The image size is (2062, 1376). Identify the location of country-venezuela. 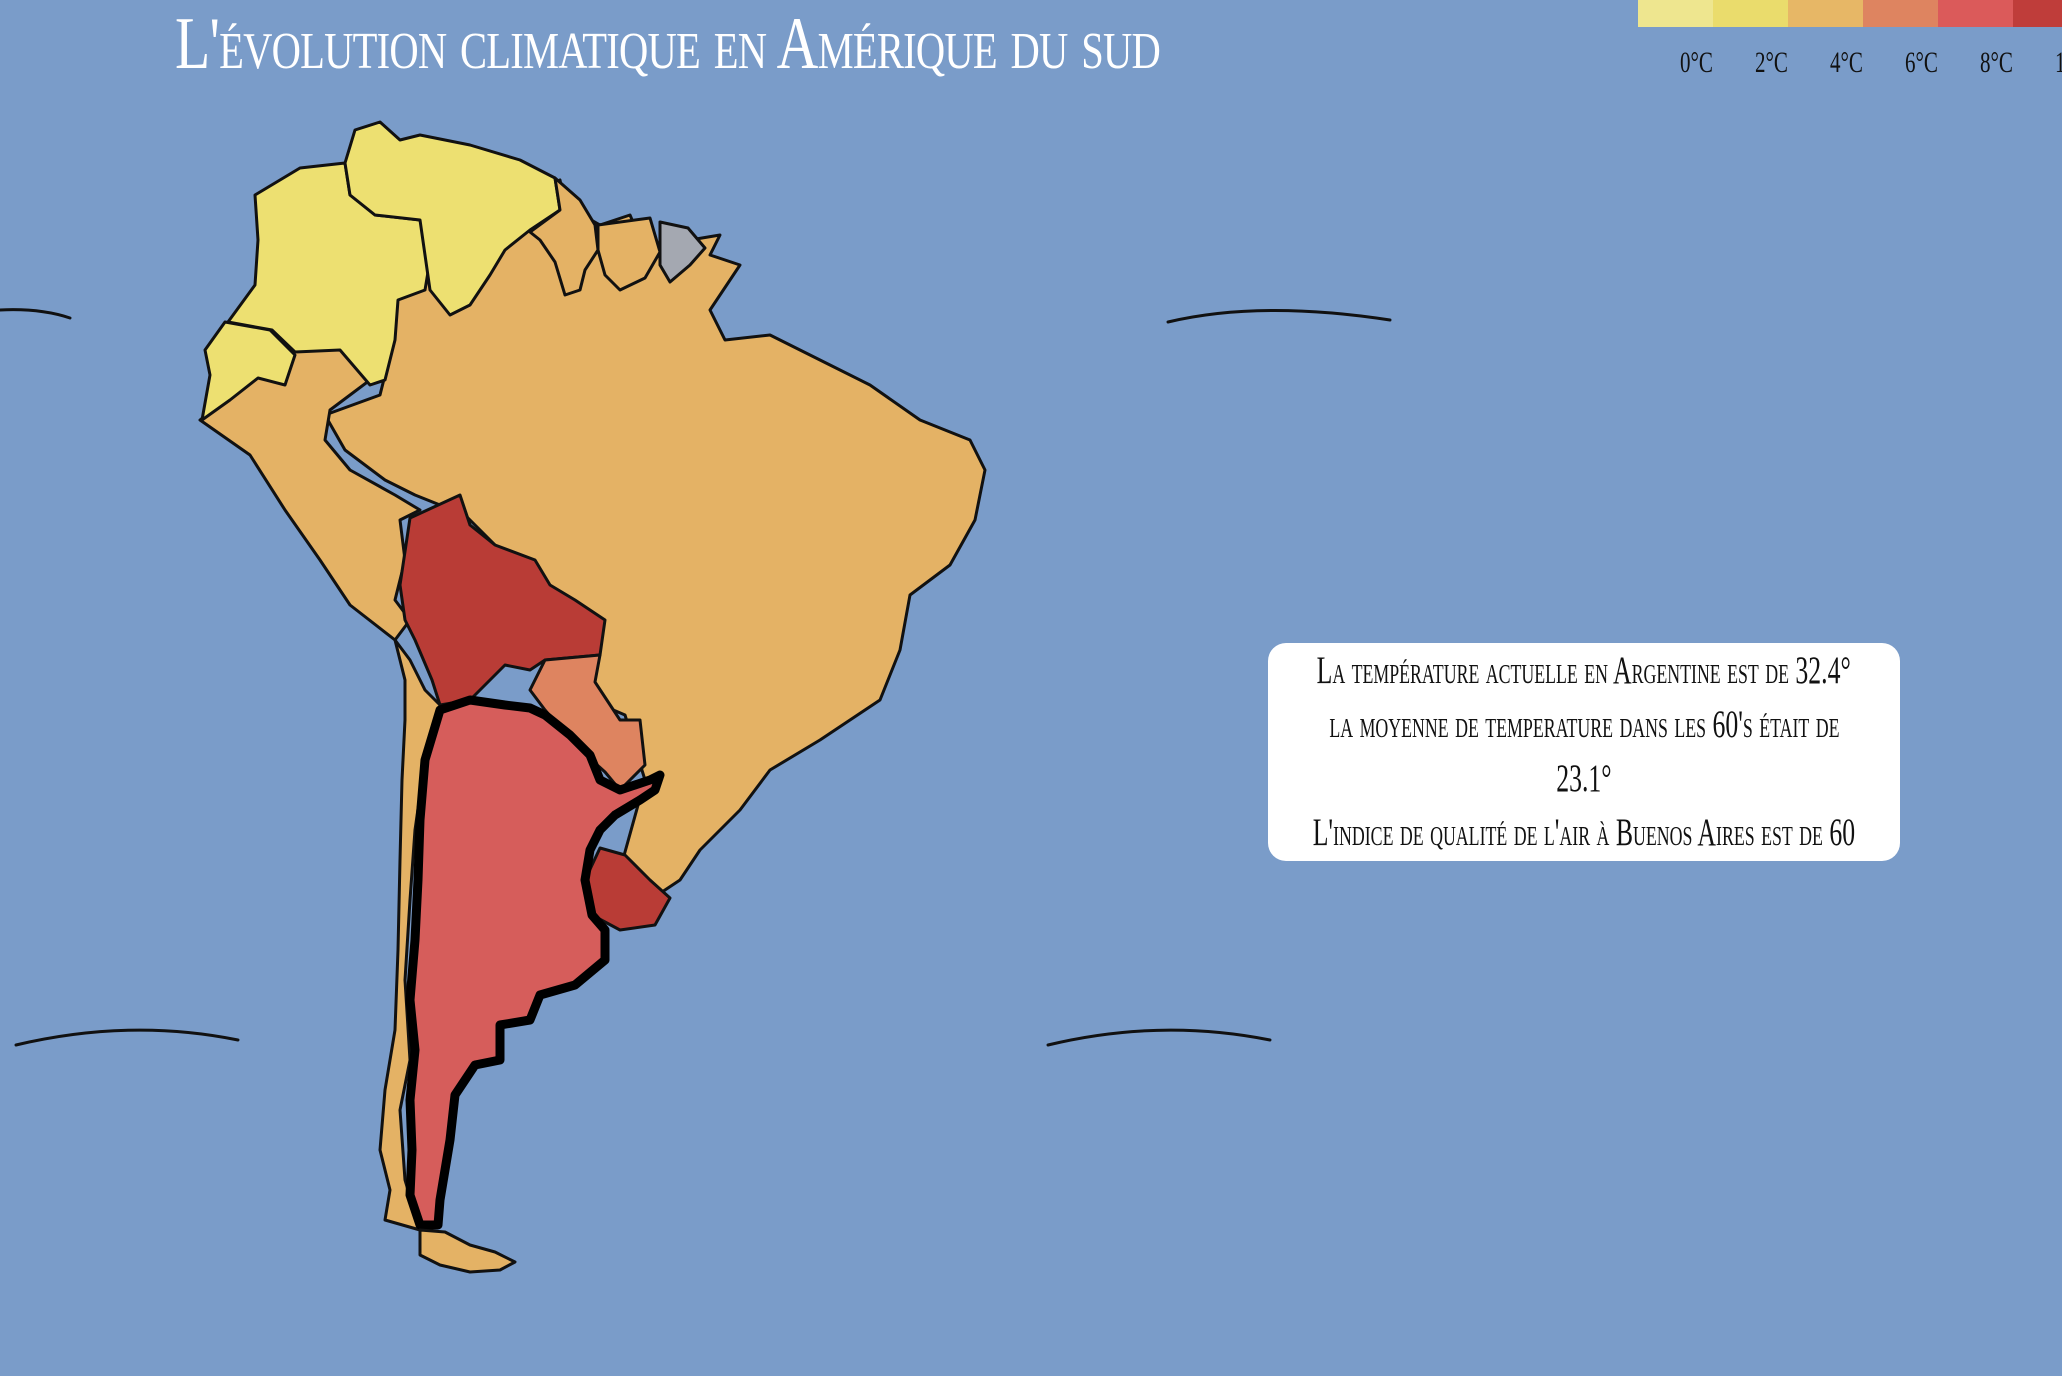
(452, 218).